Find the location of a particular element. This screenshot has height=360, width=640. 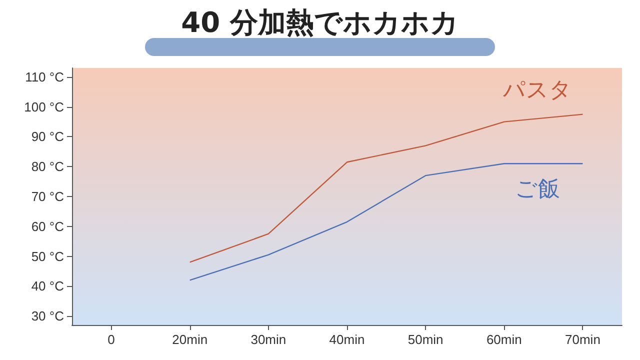

series-label: ご飯 is located at coordinates (537, 189).